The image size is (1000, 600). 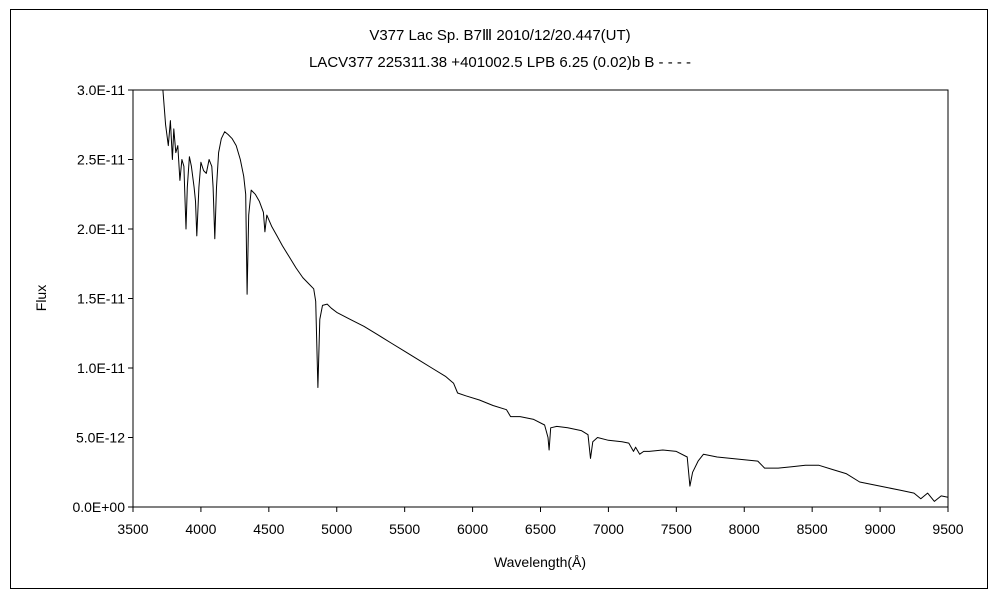 What do you see at coordinates (268, 529) in the screenshot?
I see `x-tick-label: 4500` at bounding box center [268, 529].